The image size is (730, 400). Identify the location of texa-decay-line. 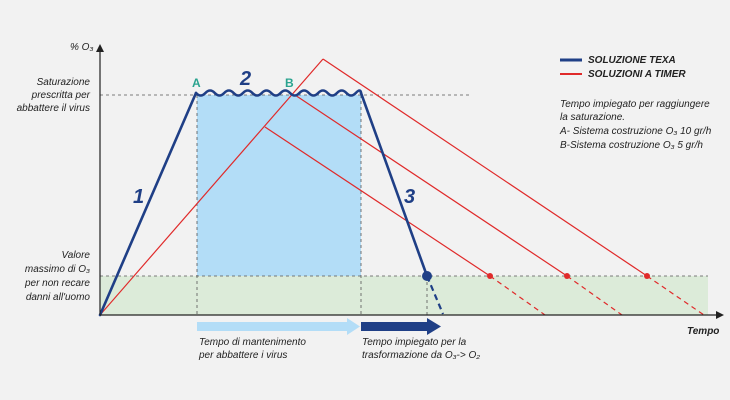
(394, 184).